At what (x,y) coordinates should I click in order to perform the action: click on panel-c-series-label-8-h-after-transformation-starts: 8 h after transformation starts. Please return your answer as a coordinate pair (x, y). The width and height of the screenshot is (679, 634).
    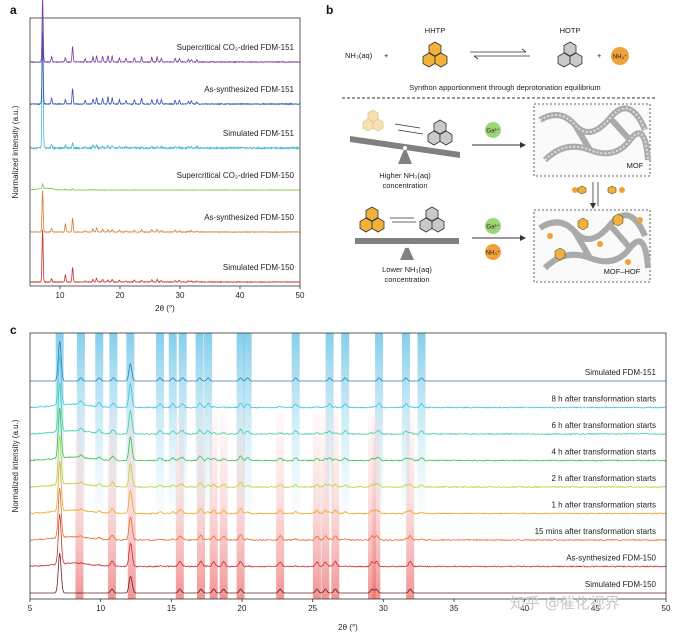
    Looking at the image, I should click on (604, 399).